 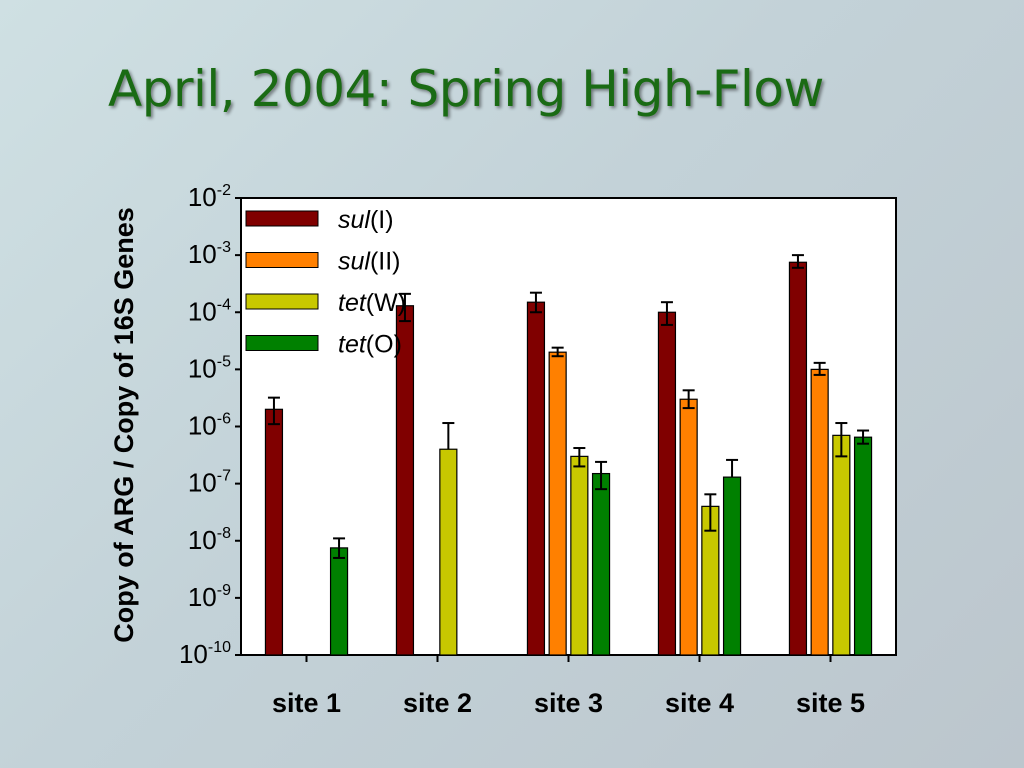 What do you see at coordinates (209, 197) in the screenshot?
I see `y-tick-label: 10⁻²` at bounding box center [209, 197].